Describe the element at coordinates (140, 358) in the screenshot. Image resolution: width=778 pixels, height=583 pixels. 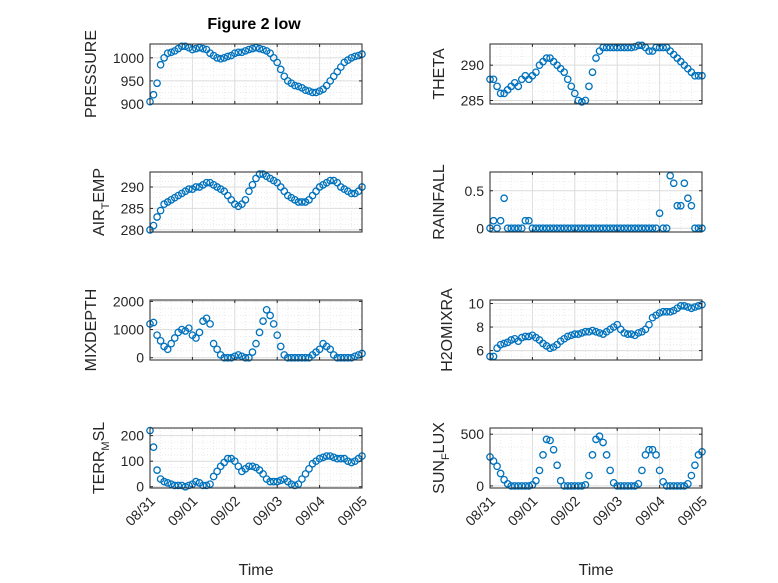
I see `y-tick-label: 0` at that location.